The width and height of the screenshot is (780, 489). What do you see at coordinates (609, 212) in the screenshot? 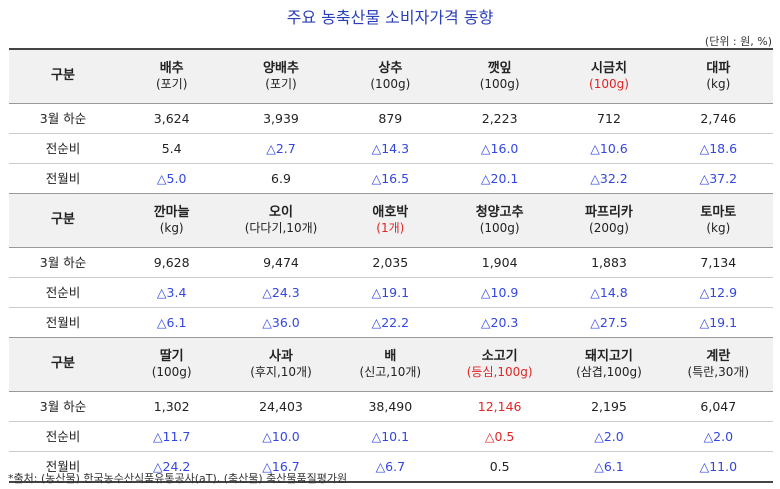
I see `product-name: 파프리카` at bounding box center [609, 212].